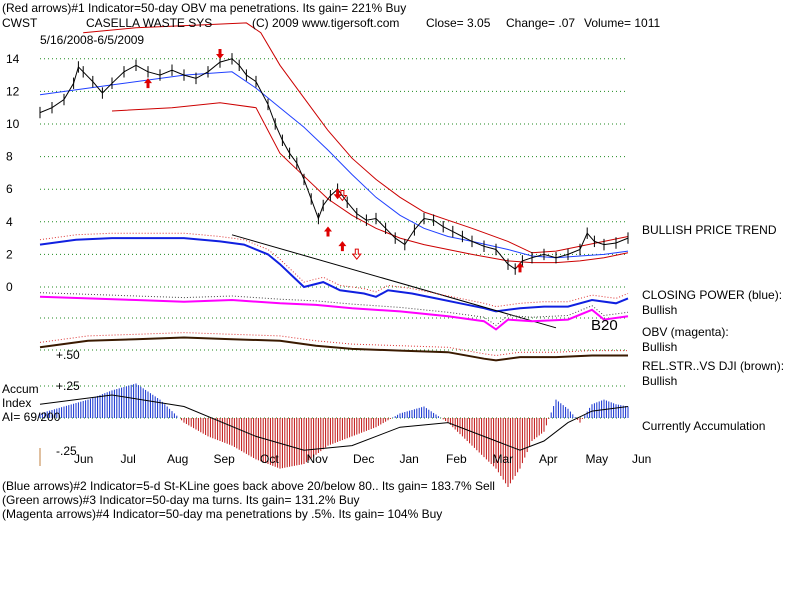 This screenshot has height=600, width=800. I want to click on accum-tick-minus25: -.25, so click(66, 451).